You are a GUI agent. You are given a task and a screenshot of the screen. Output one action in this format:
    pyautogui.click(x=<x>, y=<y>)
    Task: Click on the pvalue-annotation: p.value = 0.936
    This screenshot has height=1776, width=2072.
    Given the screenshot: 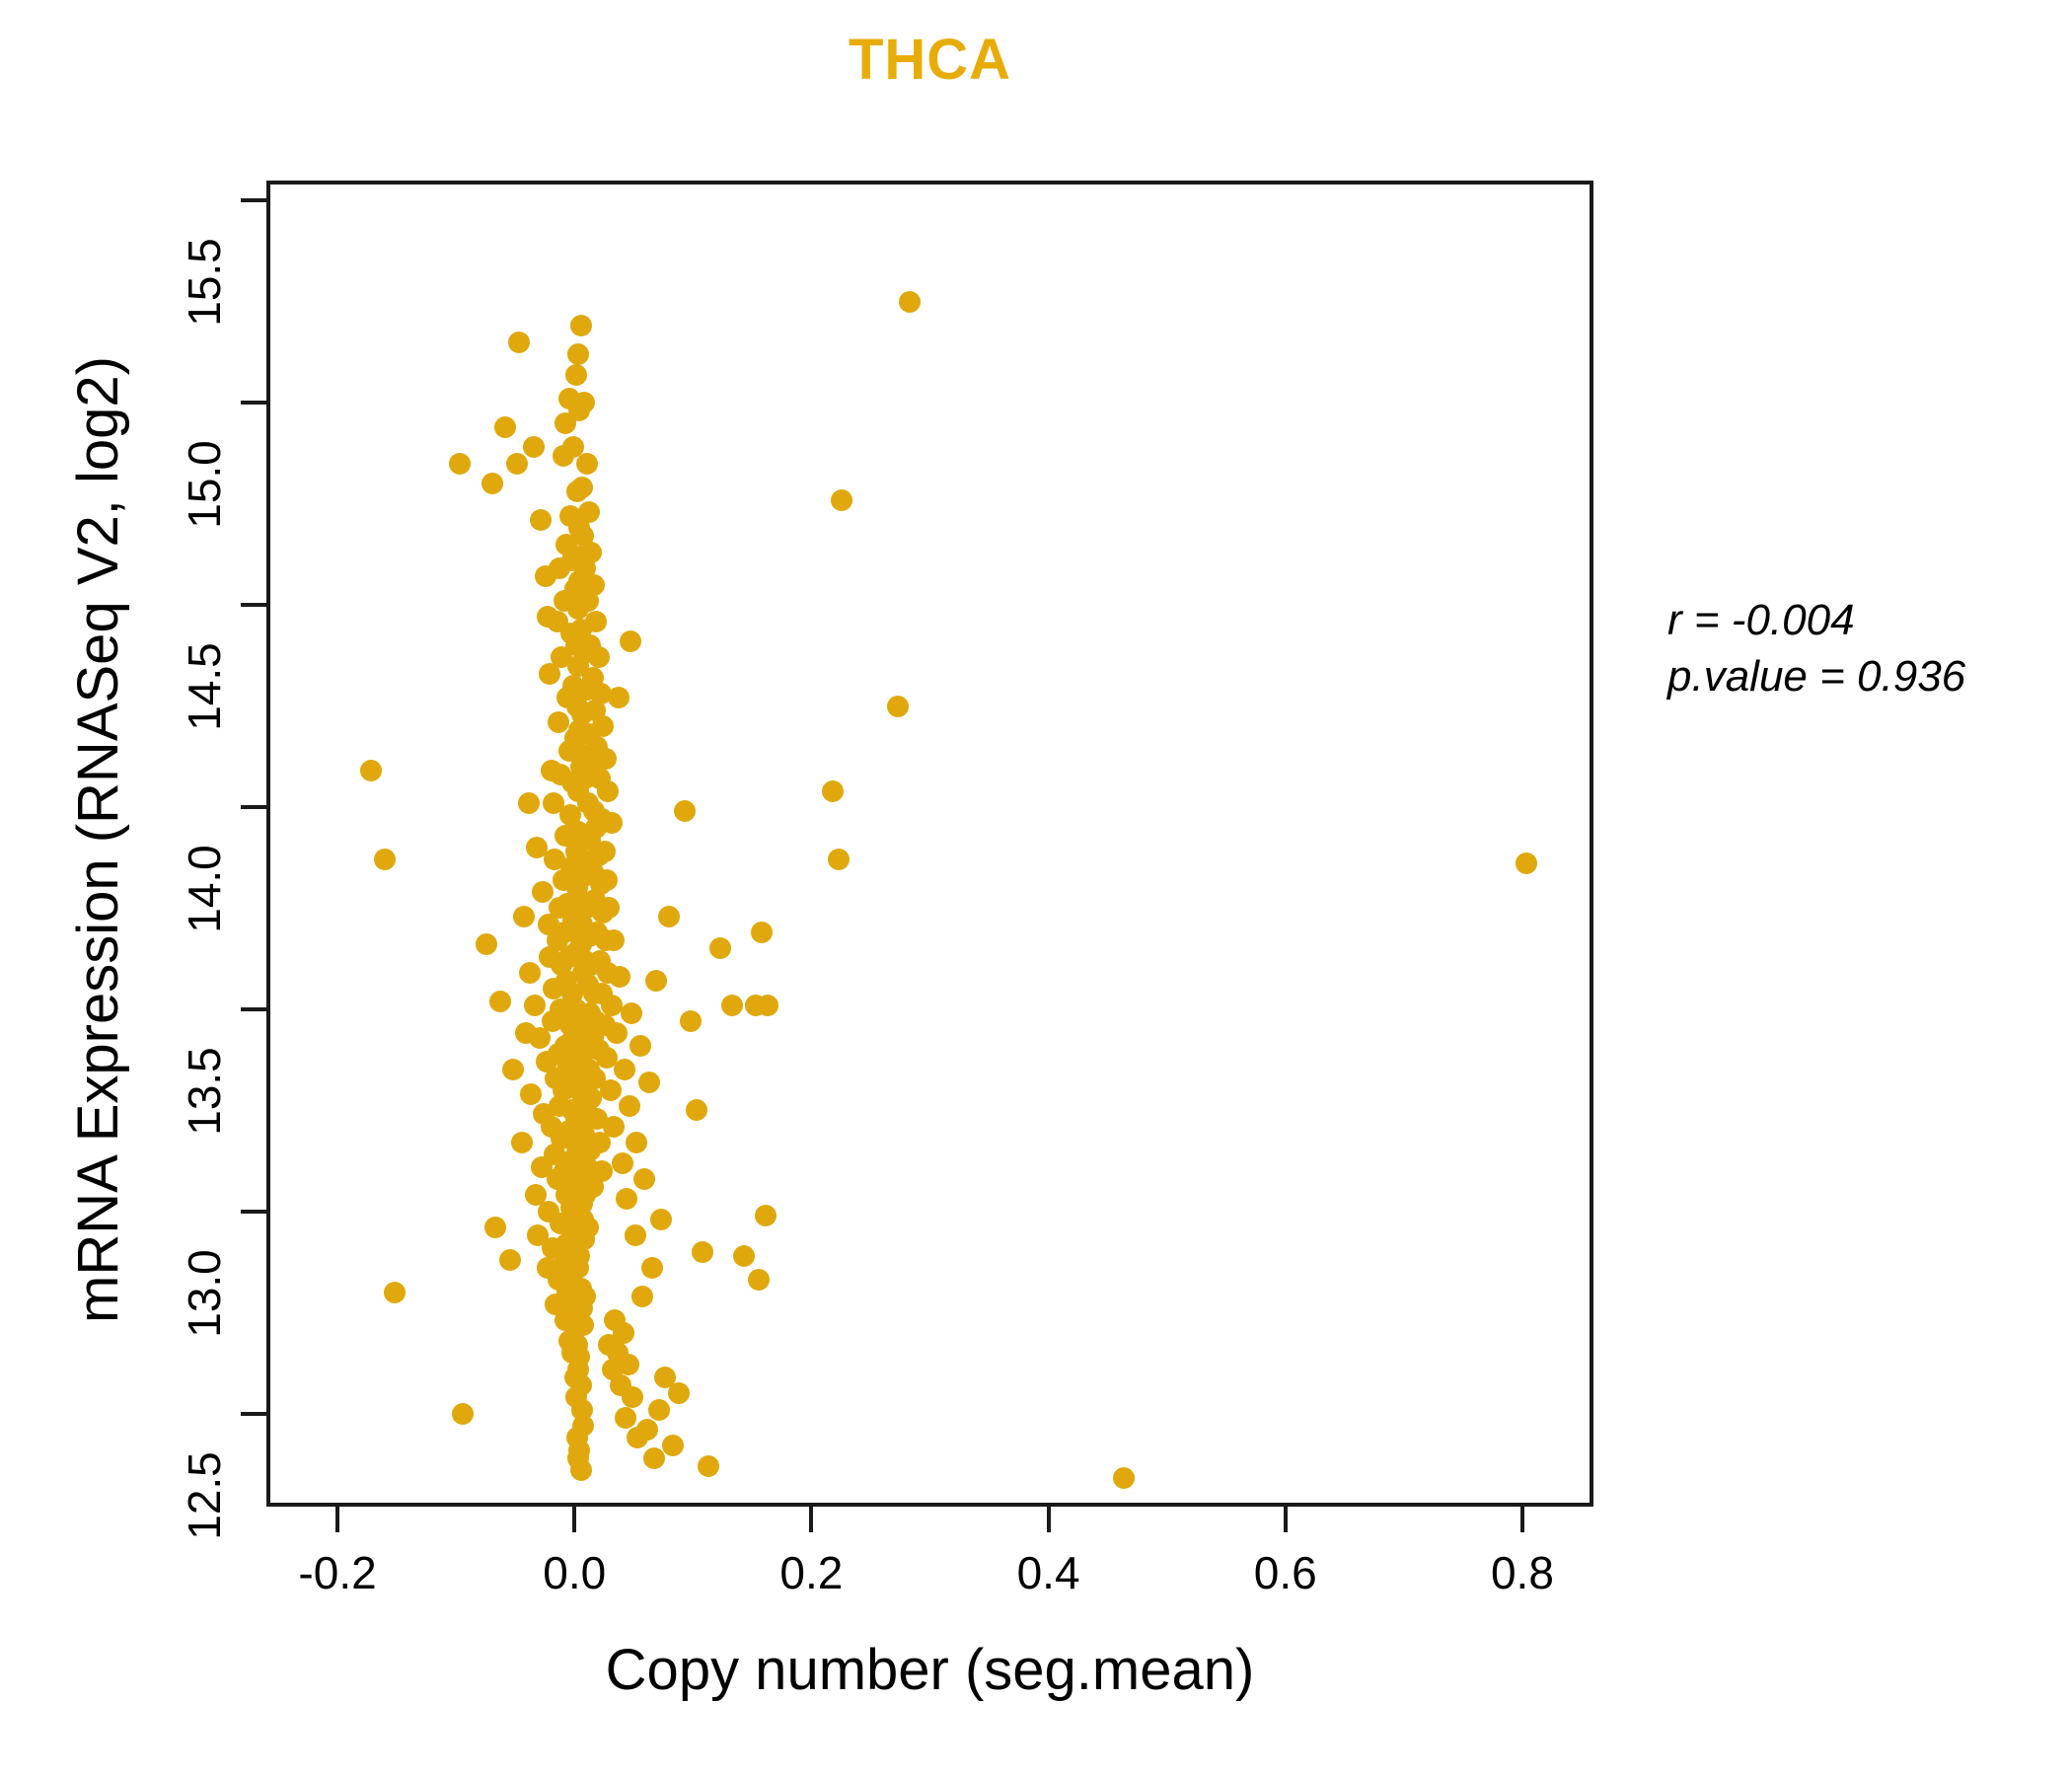 What is the action you would take?
    pyautogui.click(x=1817, y=677)
    